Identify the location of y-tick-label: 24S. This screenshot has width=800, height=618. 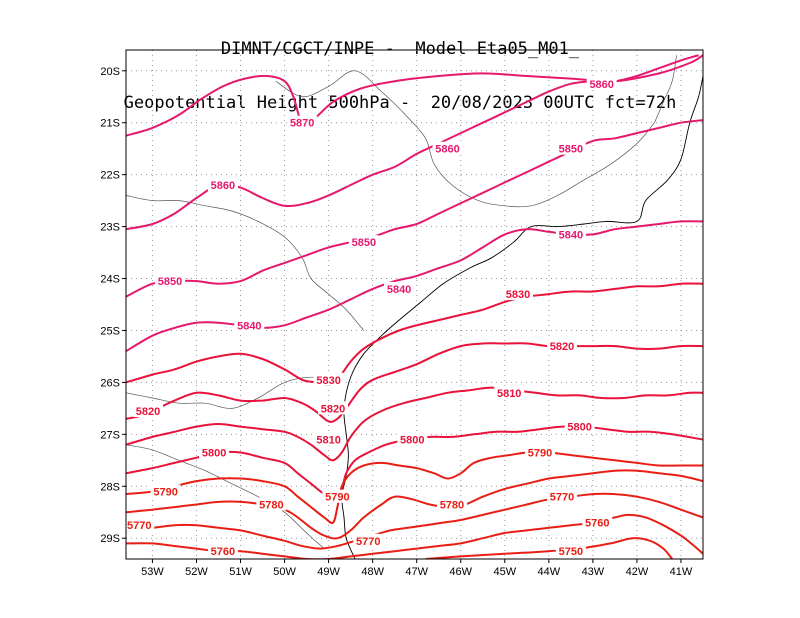
(110, 280).